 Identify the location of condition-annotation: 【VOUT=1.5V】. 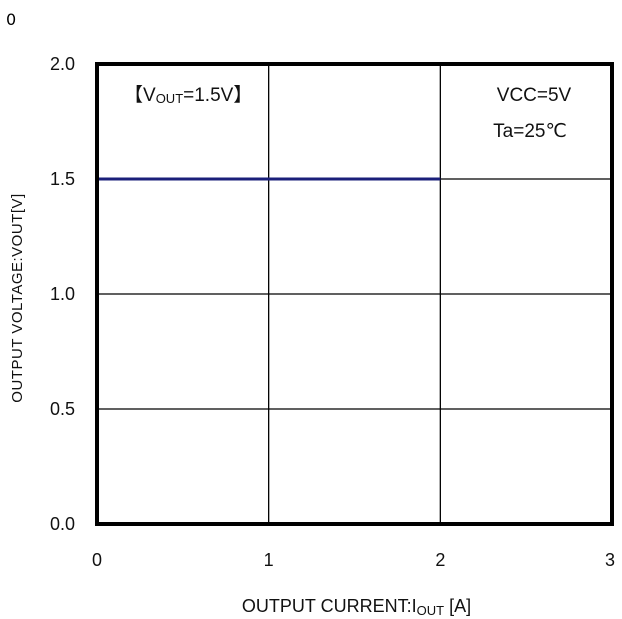
(188, 95).